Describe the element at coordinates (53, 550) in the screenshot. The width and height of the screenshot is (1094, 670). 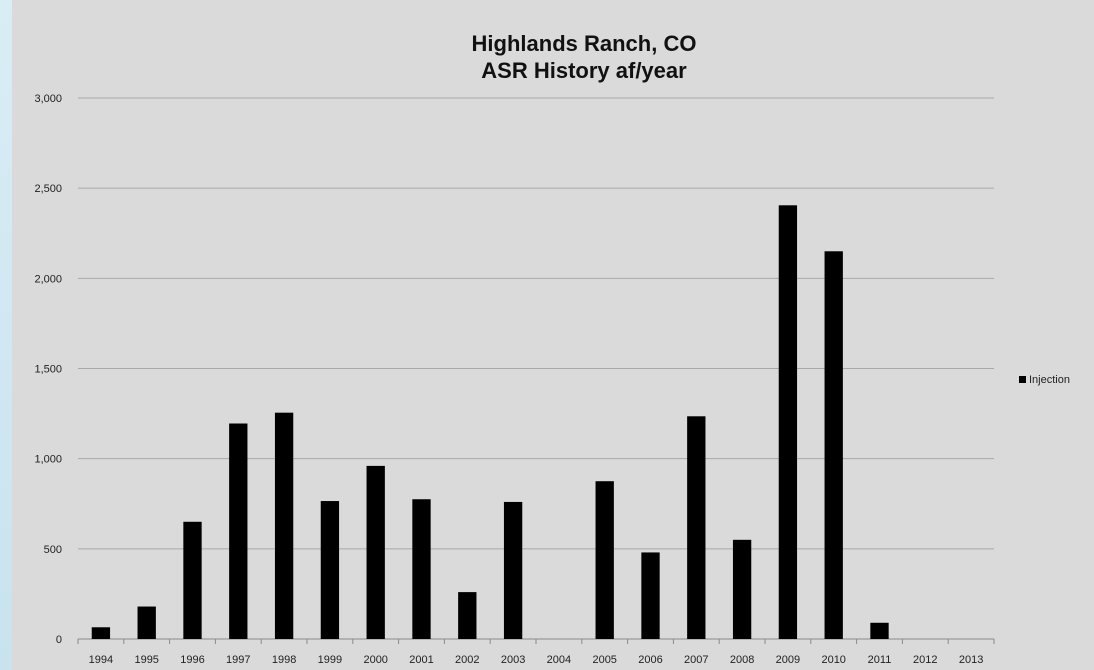
I see `y-tick-label: 500` at that location.